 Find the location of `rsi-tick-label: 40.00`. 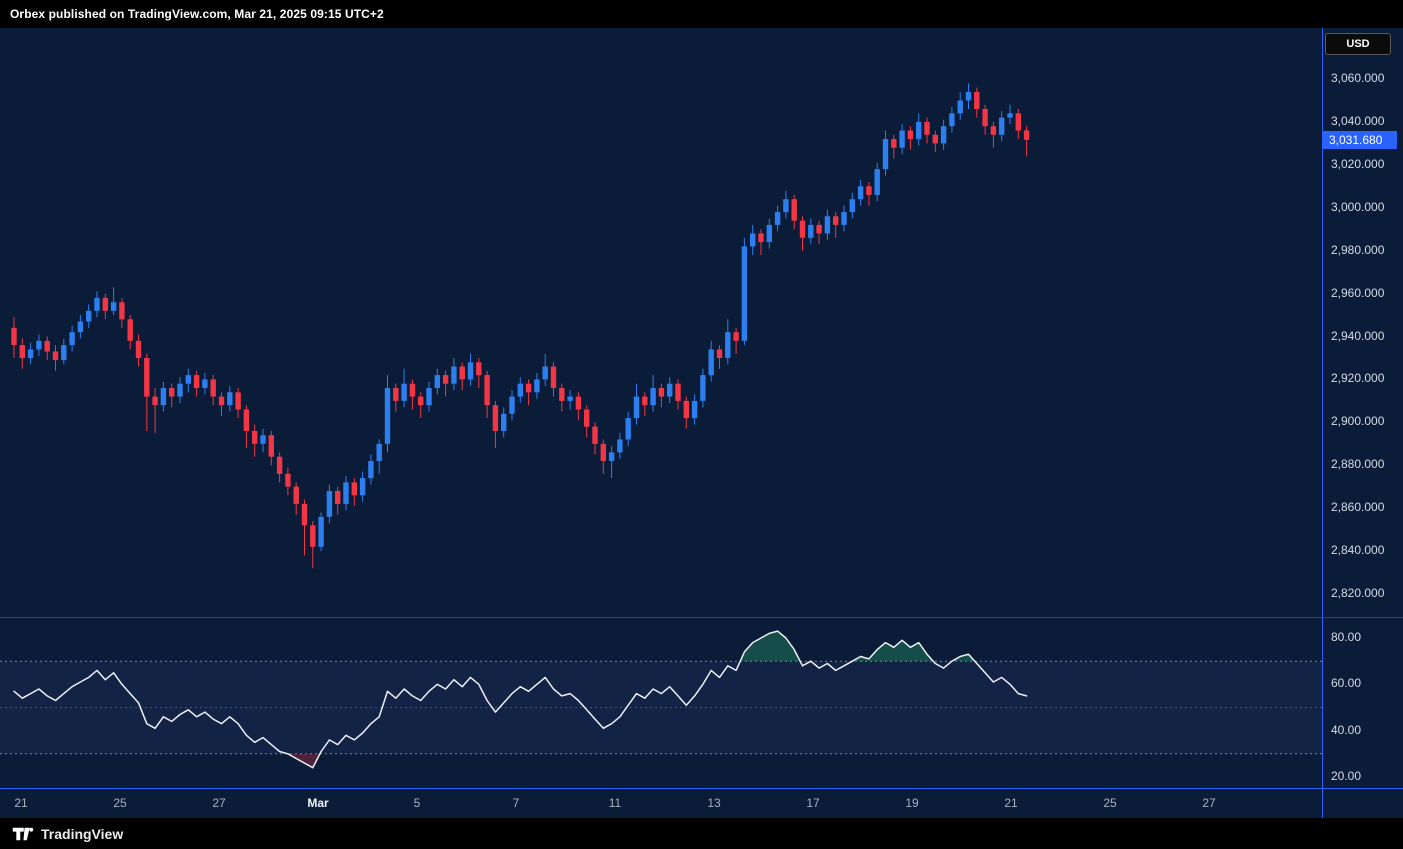

rsi-tick-label: 40.00 is located at coordinates (1346, 729).